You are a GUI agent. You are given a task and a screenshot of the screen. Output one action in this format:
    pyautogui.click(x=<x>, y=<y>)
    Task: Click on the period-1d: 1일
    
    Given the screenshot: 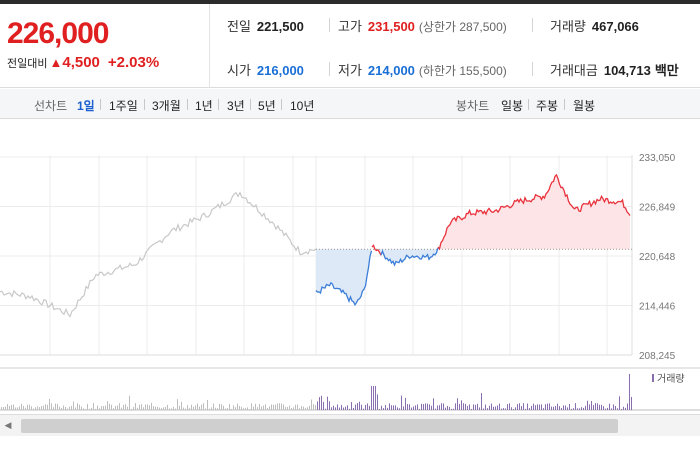 What is the action you would take?
    pyautogui.click(x=86, y=106)
    